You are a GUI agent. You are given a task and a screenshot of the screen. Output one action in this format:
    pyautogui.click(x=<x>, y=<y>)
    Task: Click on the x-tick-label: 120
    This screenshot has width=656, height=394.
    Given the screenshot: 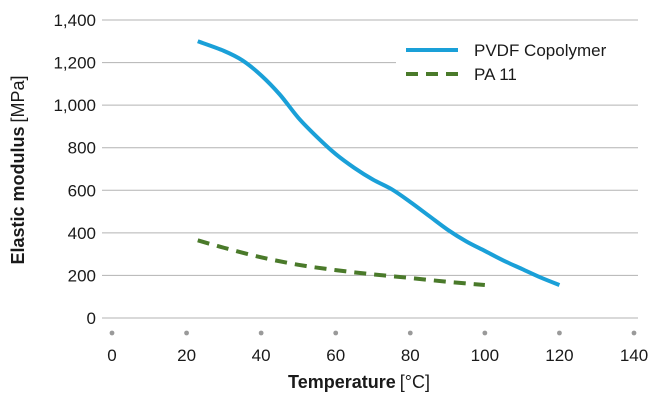 What is the action you would take?
    pyautogui.click(x=559, y=355)
    